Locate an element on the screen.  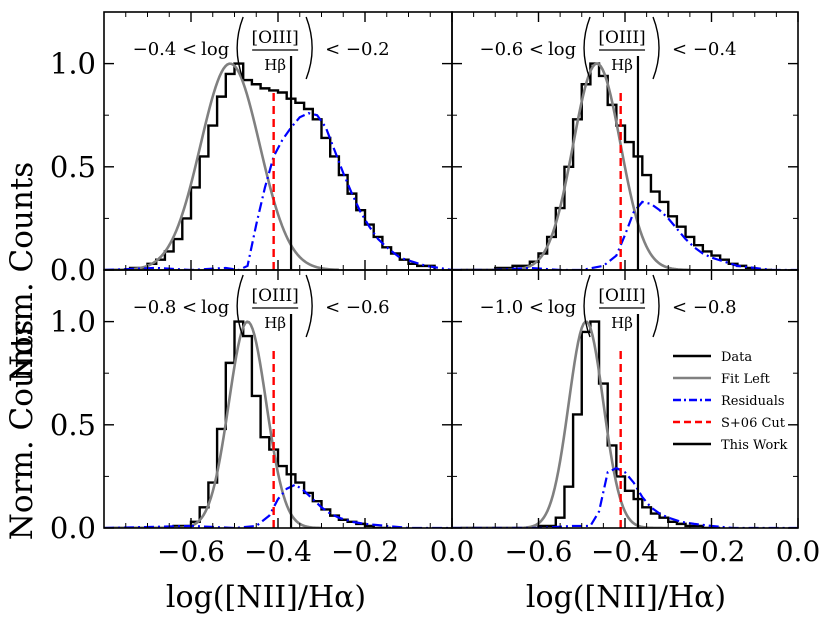
bin-annotation: −0.4 < log [OIII] Hβ < −0.2 is located at coordinates (261, 48).